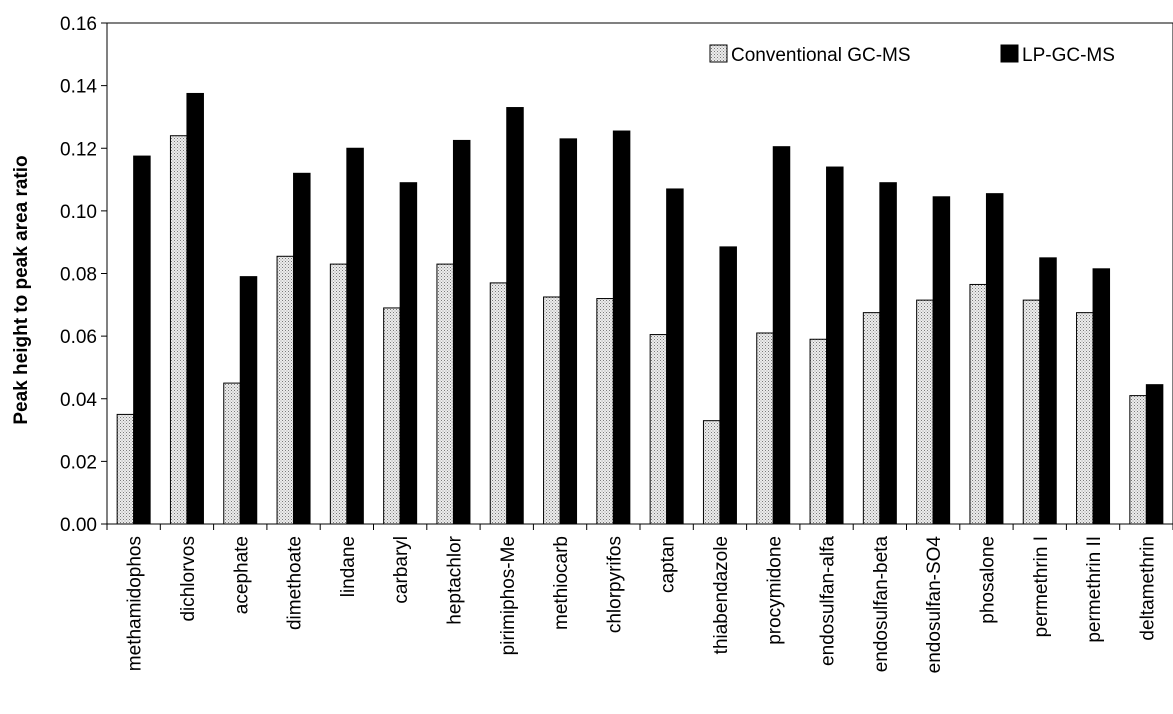 This screenshot has height=714, width=1173. I want to click on x-tick-label: thiabendazole, so click(721, 595).